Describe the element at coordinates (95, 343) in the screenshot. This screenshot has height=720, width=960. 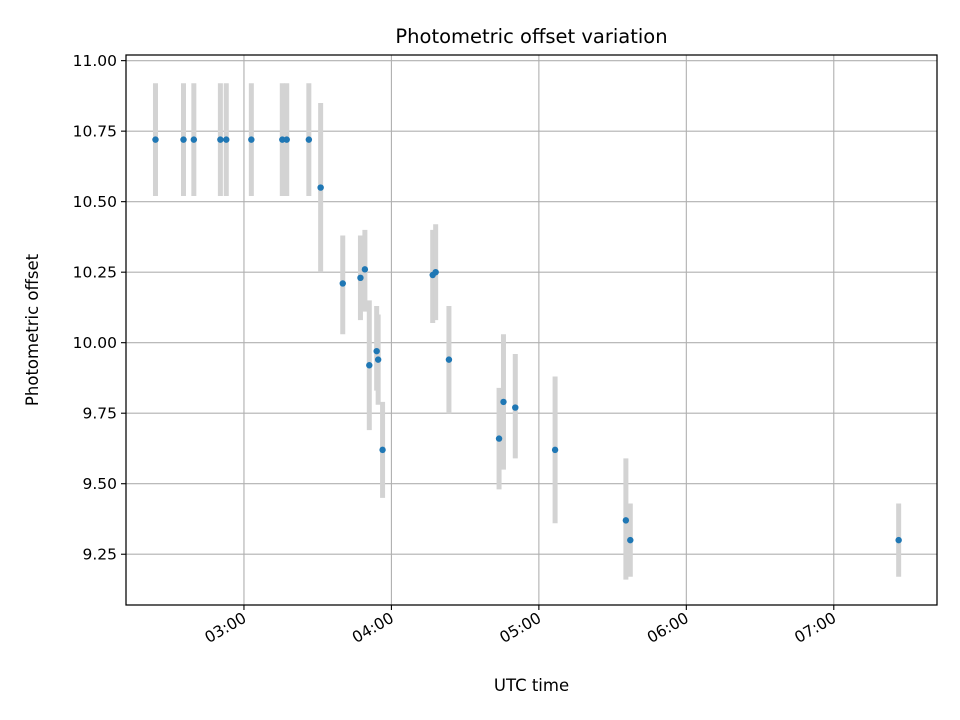
I see `y-tick-label: 10.00` at that location.